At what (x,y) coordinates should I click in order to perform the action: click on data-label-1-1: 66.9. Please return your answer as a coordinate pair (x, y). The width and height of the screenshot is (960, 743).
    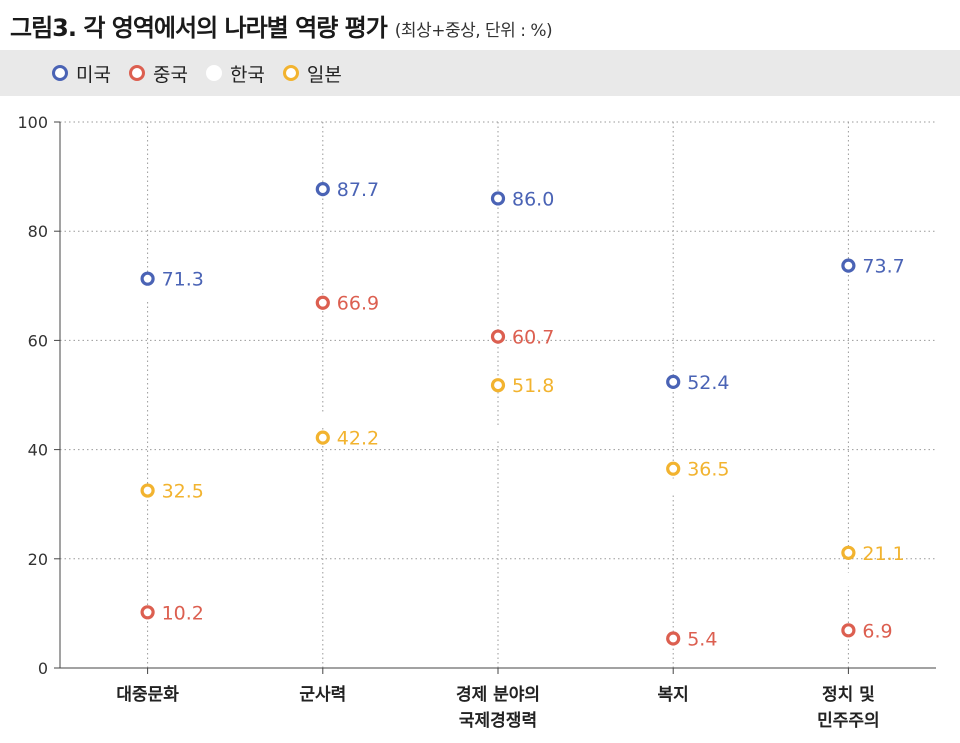
    Looking at the image, I should click on (358, 304).